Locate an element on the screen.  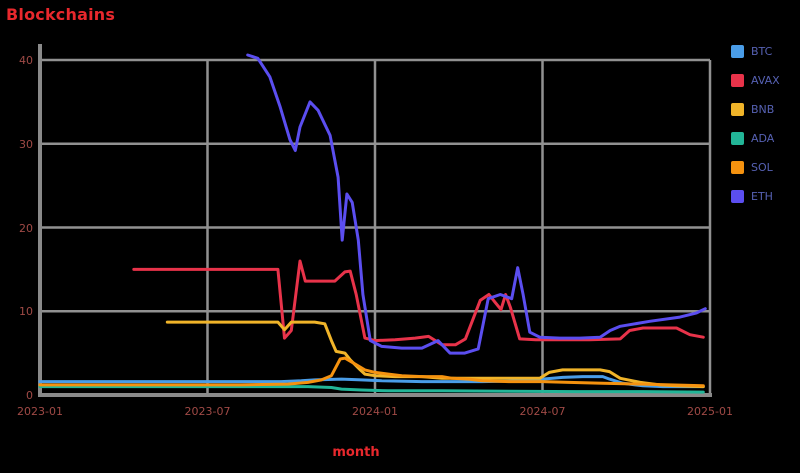
y-tick-label: 10 is located at coordinates (26, 312).